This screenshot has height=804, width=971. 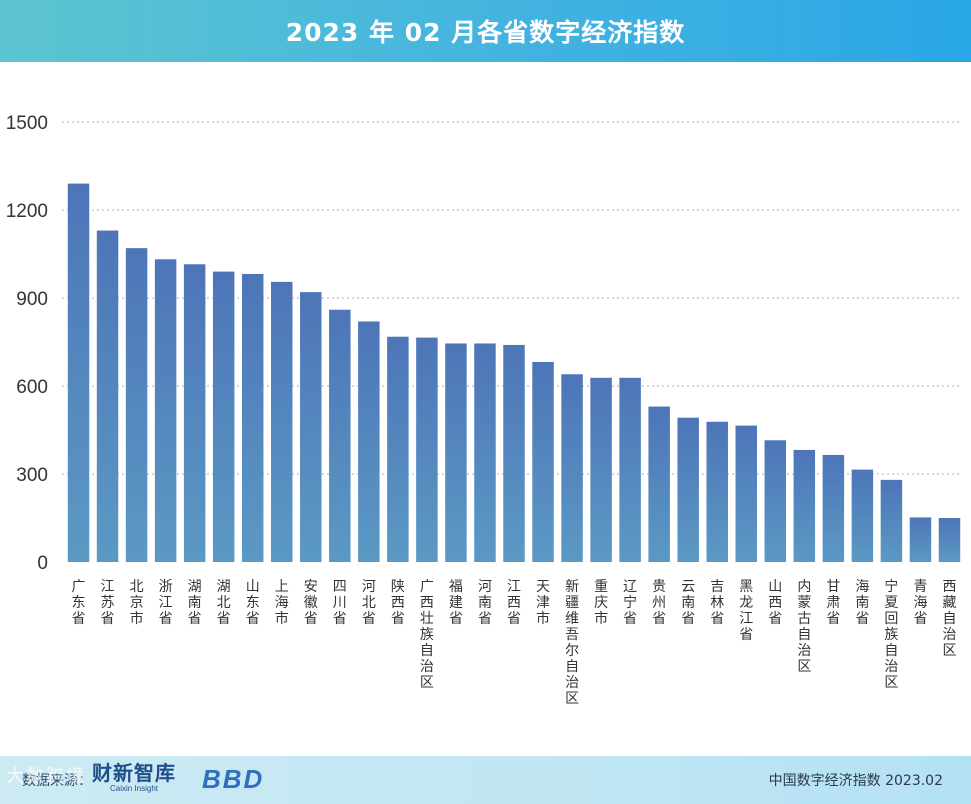 What do you see at coordinates (42, 563) in the screenshot?
I see `y-tick-label: 0` at bounding box center [42, 563].